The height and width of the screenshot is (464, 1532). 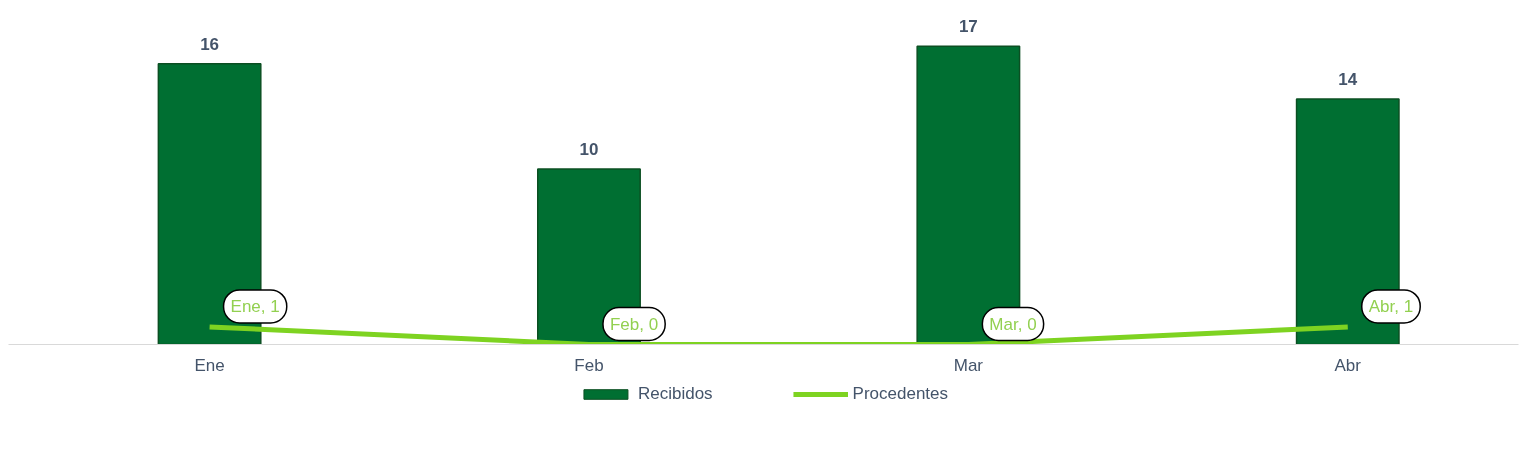 I want to click on x-tick-label: Abr, so click(x=1348, y=365).